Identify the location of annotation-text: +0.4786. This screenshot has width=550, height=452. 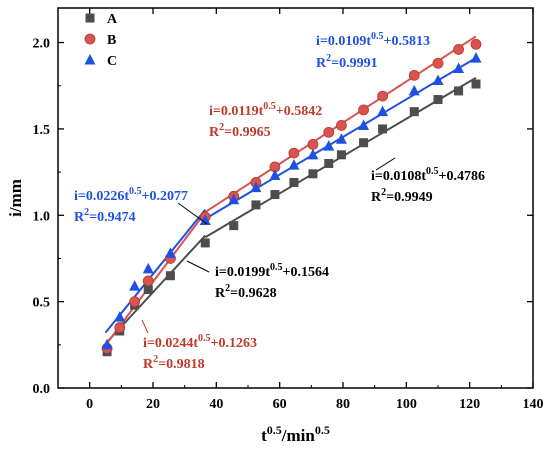
(462, 176).